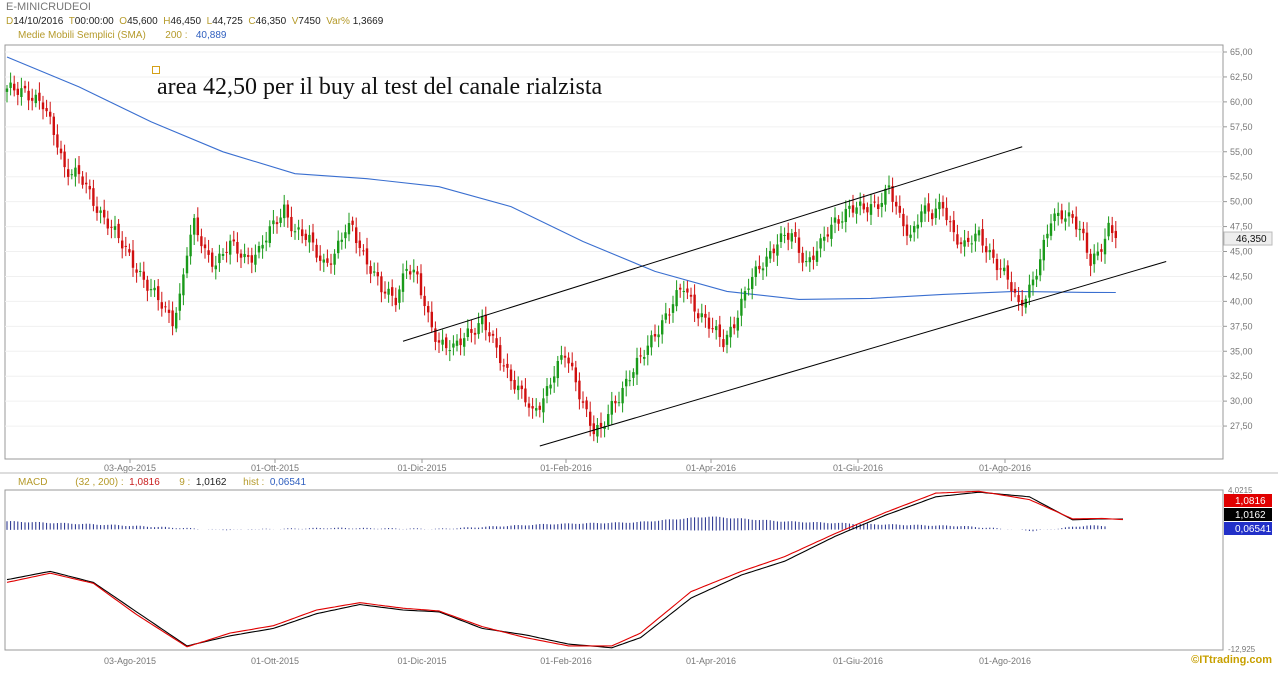  Describe the element at coordinates (227, 21) in the screenshot. I see `ohlc-value: 44,725` at that location.